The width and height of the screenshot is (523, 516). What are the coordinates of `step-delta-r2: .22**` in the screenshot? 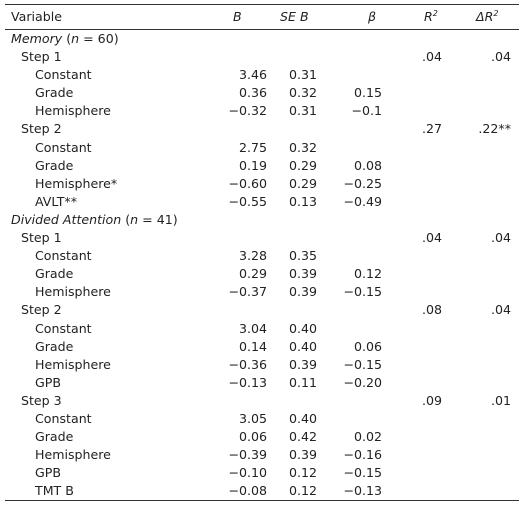 It's located at (494, 129).